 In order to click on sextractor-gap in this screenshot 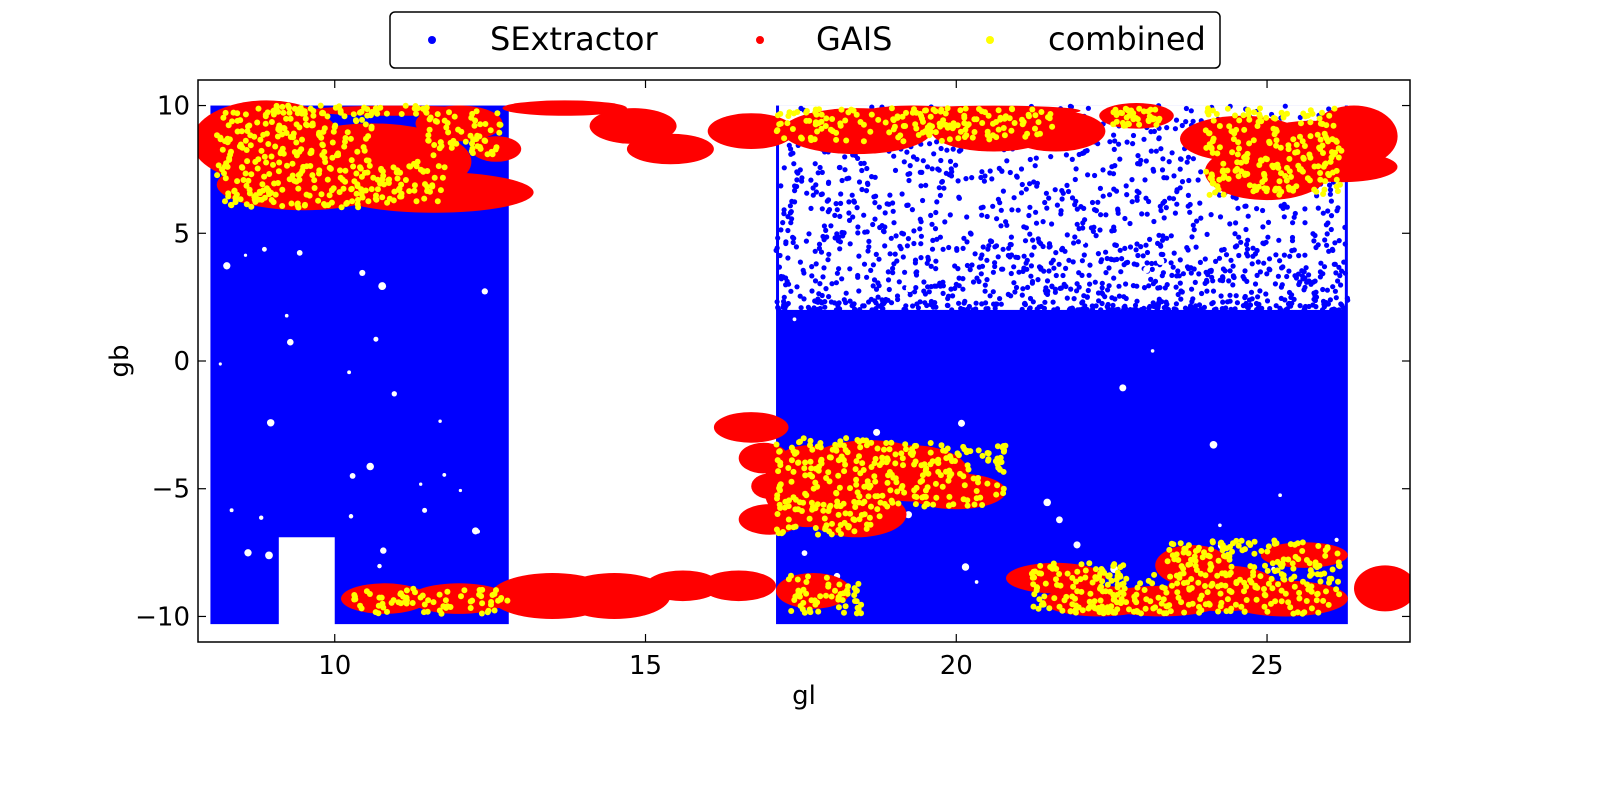, I will do `click(362, 272)`.